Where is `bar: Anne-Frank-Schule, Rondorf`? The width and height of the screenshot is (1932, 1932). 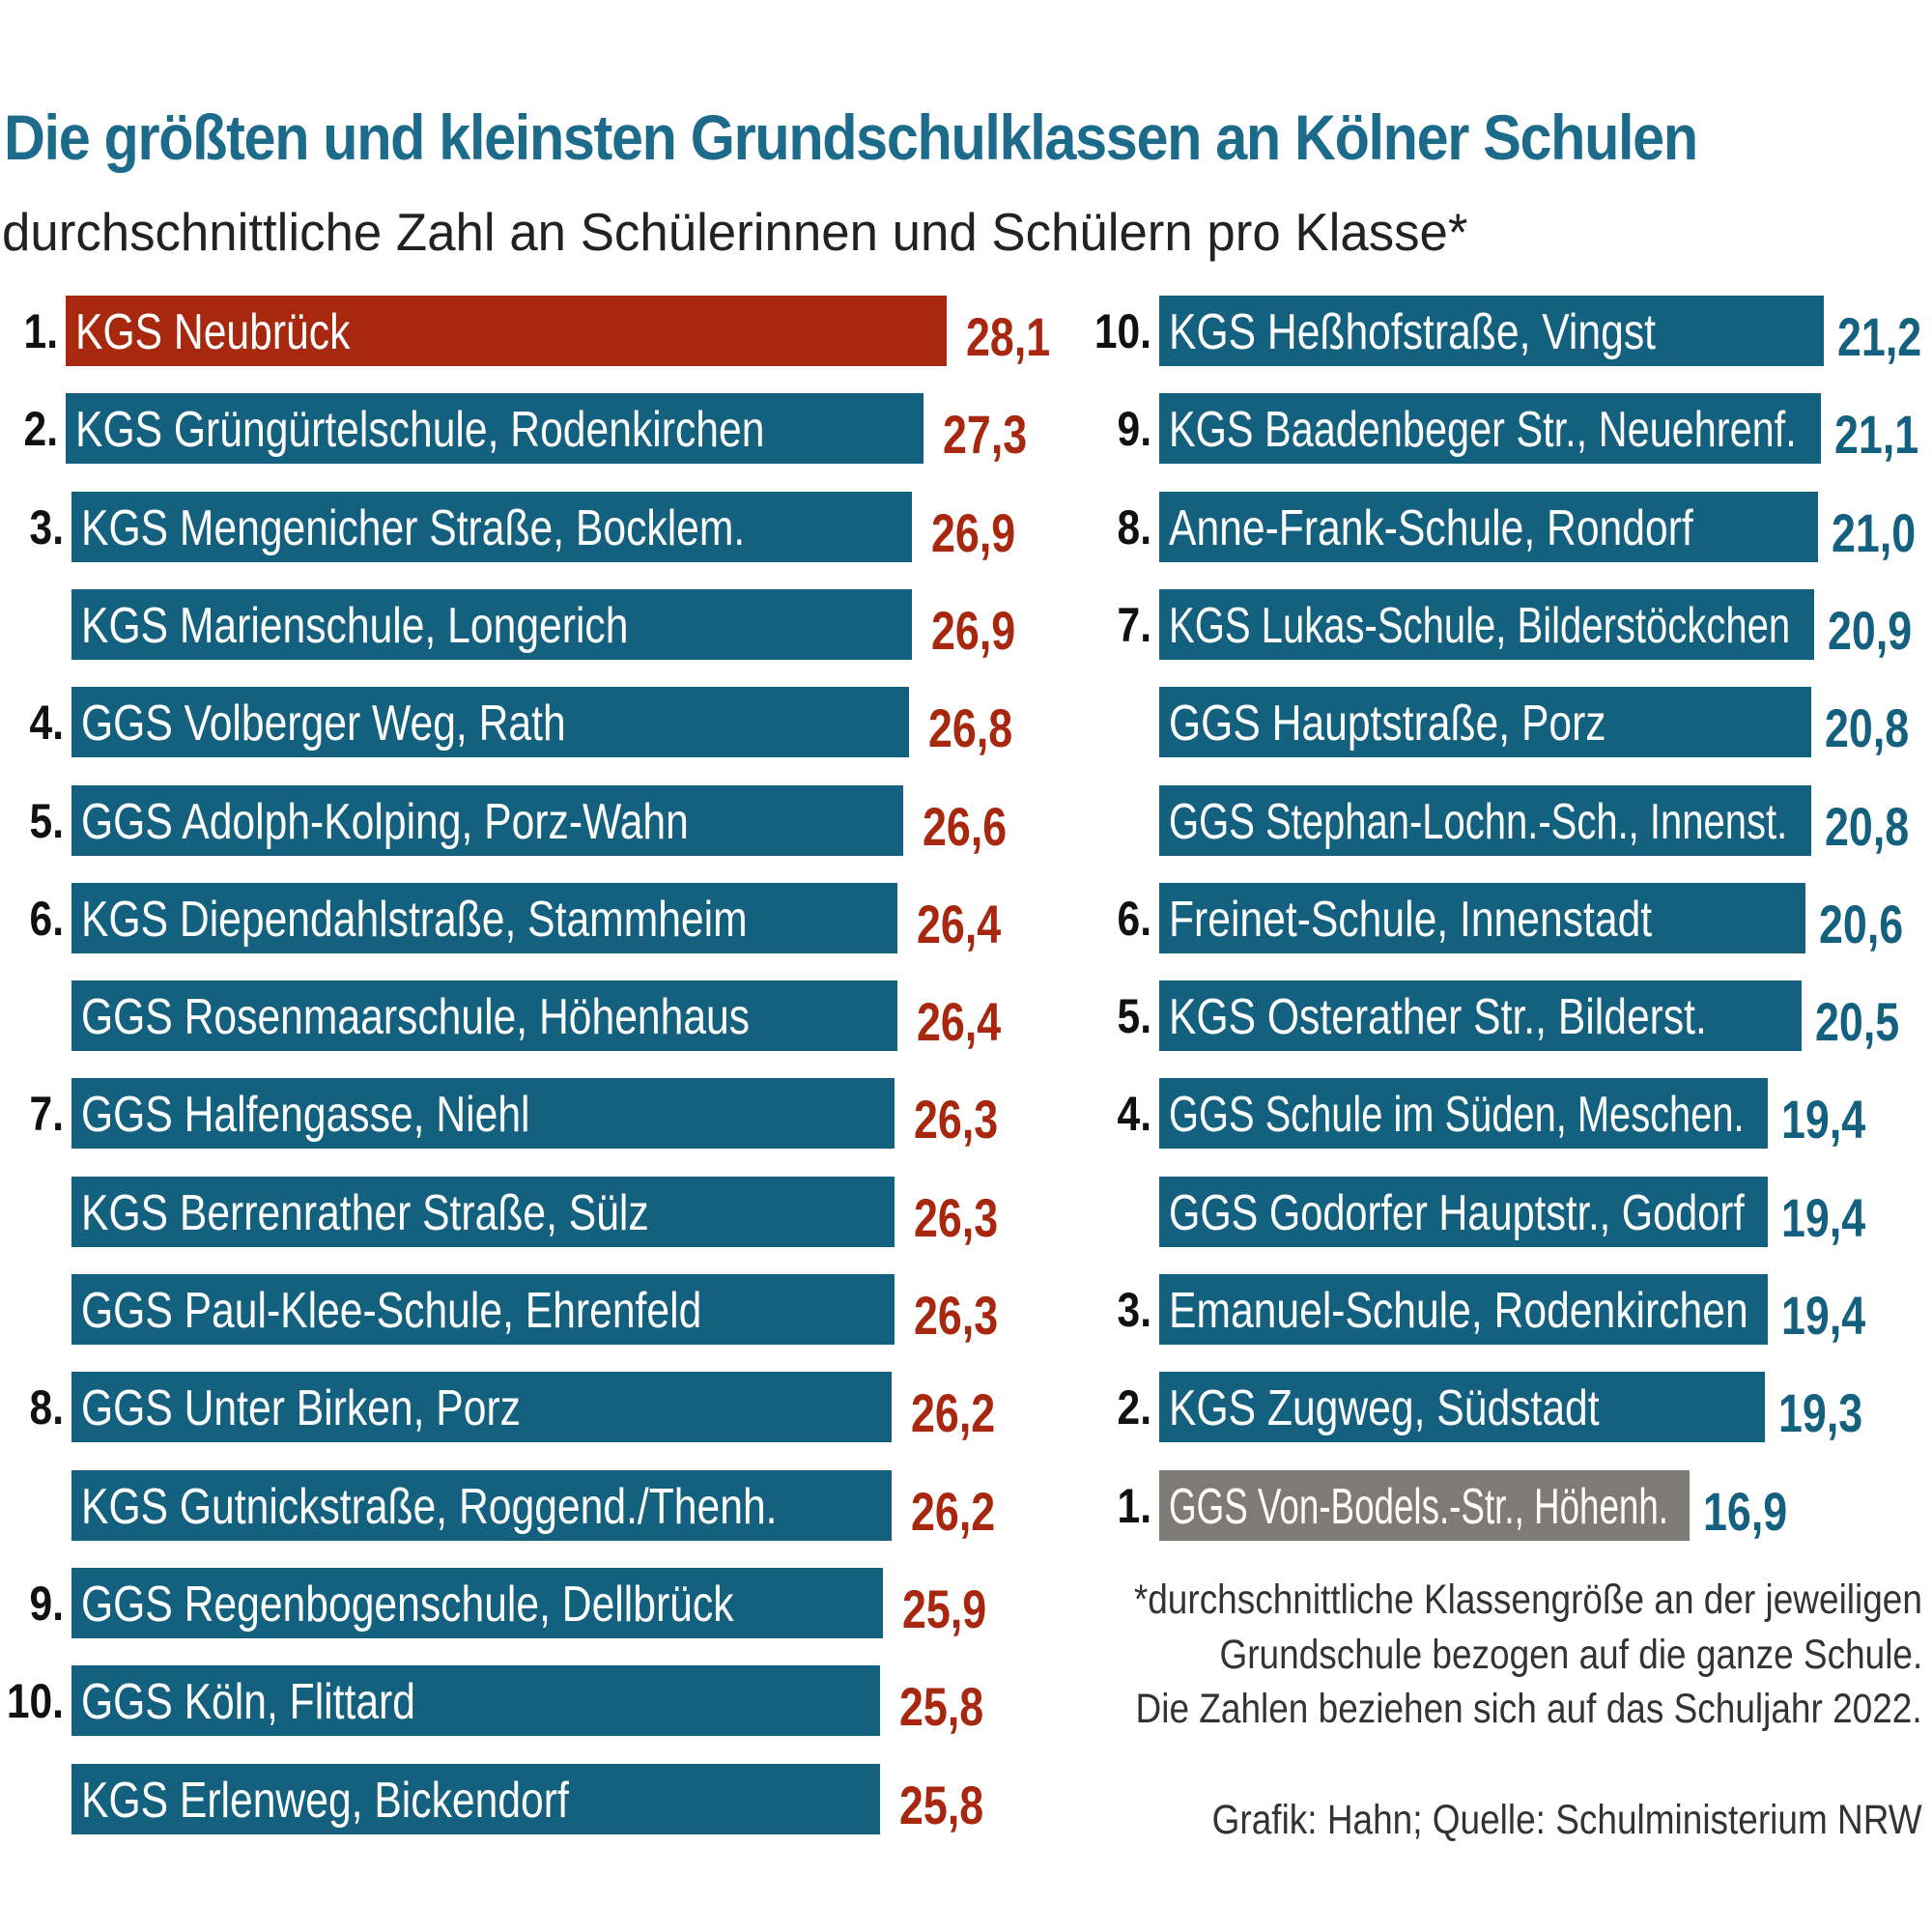
bar: Anne-Frank-Schule, Rondorf is located at coordinates (1488, 526).